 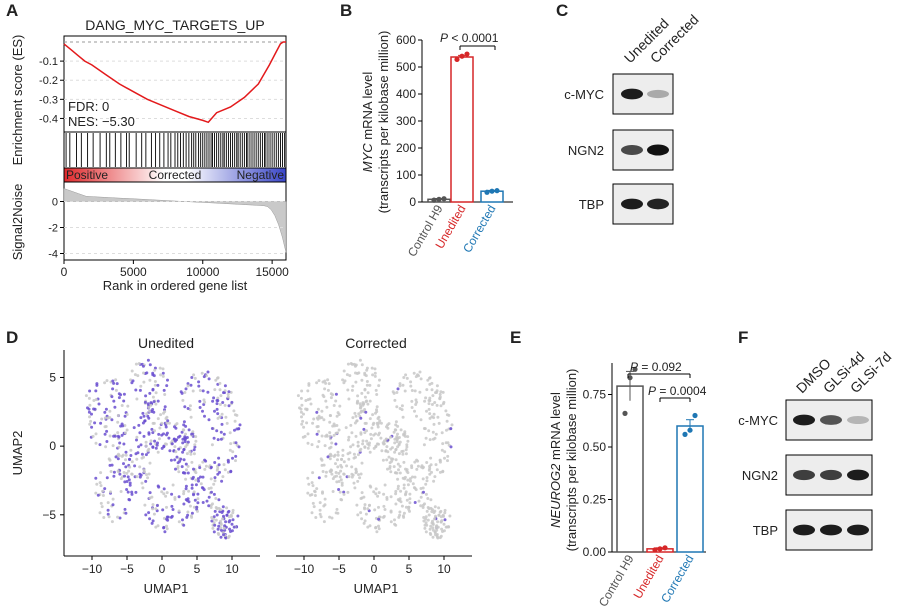 What do you see at coordinates (652, 391) in the screenshot?
I see `e-pvalue-2-italic: P` at bounding box center [652, 391].